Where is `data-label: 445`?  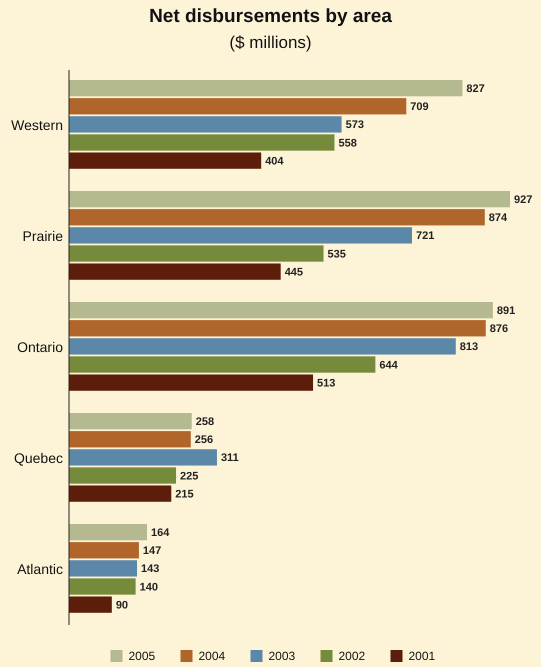
data-label: 445 is located at coordinates (294, 272).